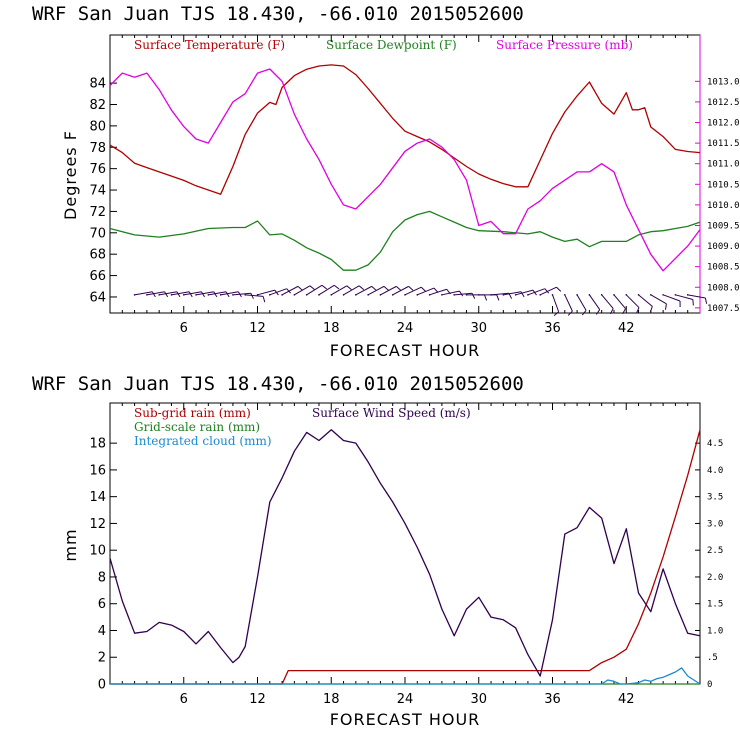 Image resolution: width=740 pixels, height=740 pixels. I want to click on bottom-x-axis-label: FORECAST HOUR, so click(405, 719).